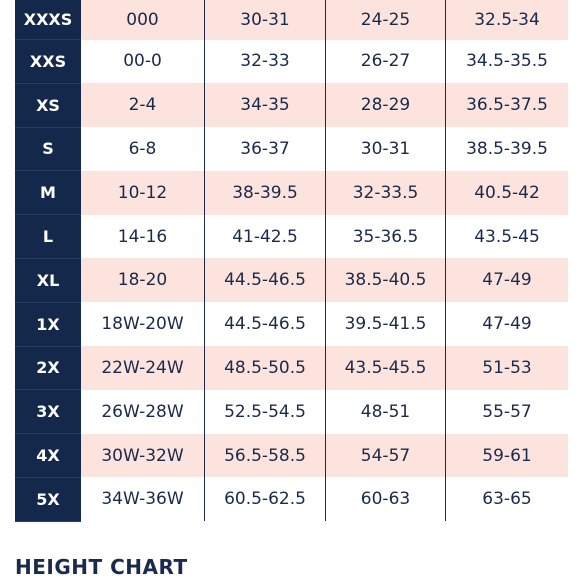  What do you see at coordinates (265, 149) in the screenshot?
I see `table-cell: 36-37` at bounding box center [265, 149].